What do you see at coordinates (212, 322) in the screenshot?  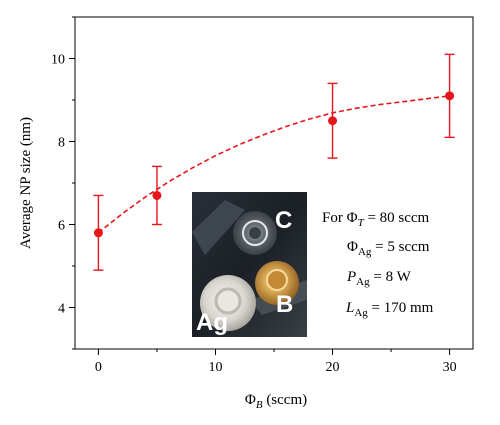 I see `inset-label-ag: Ag` at bounding box center [212, 322].